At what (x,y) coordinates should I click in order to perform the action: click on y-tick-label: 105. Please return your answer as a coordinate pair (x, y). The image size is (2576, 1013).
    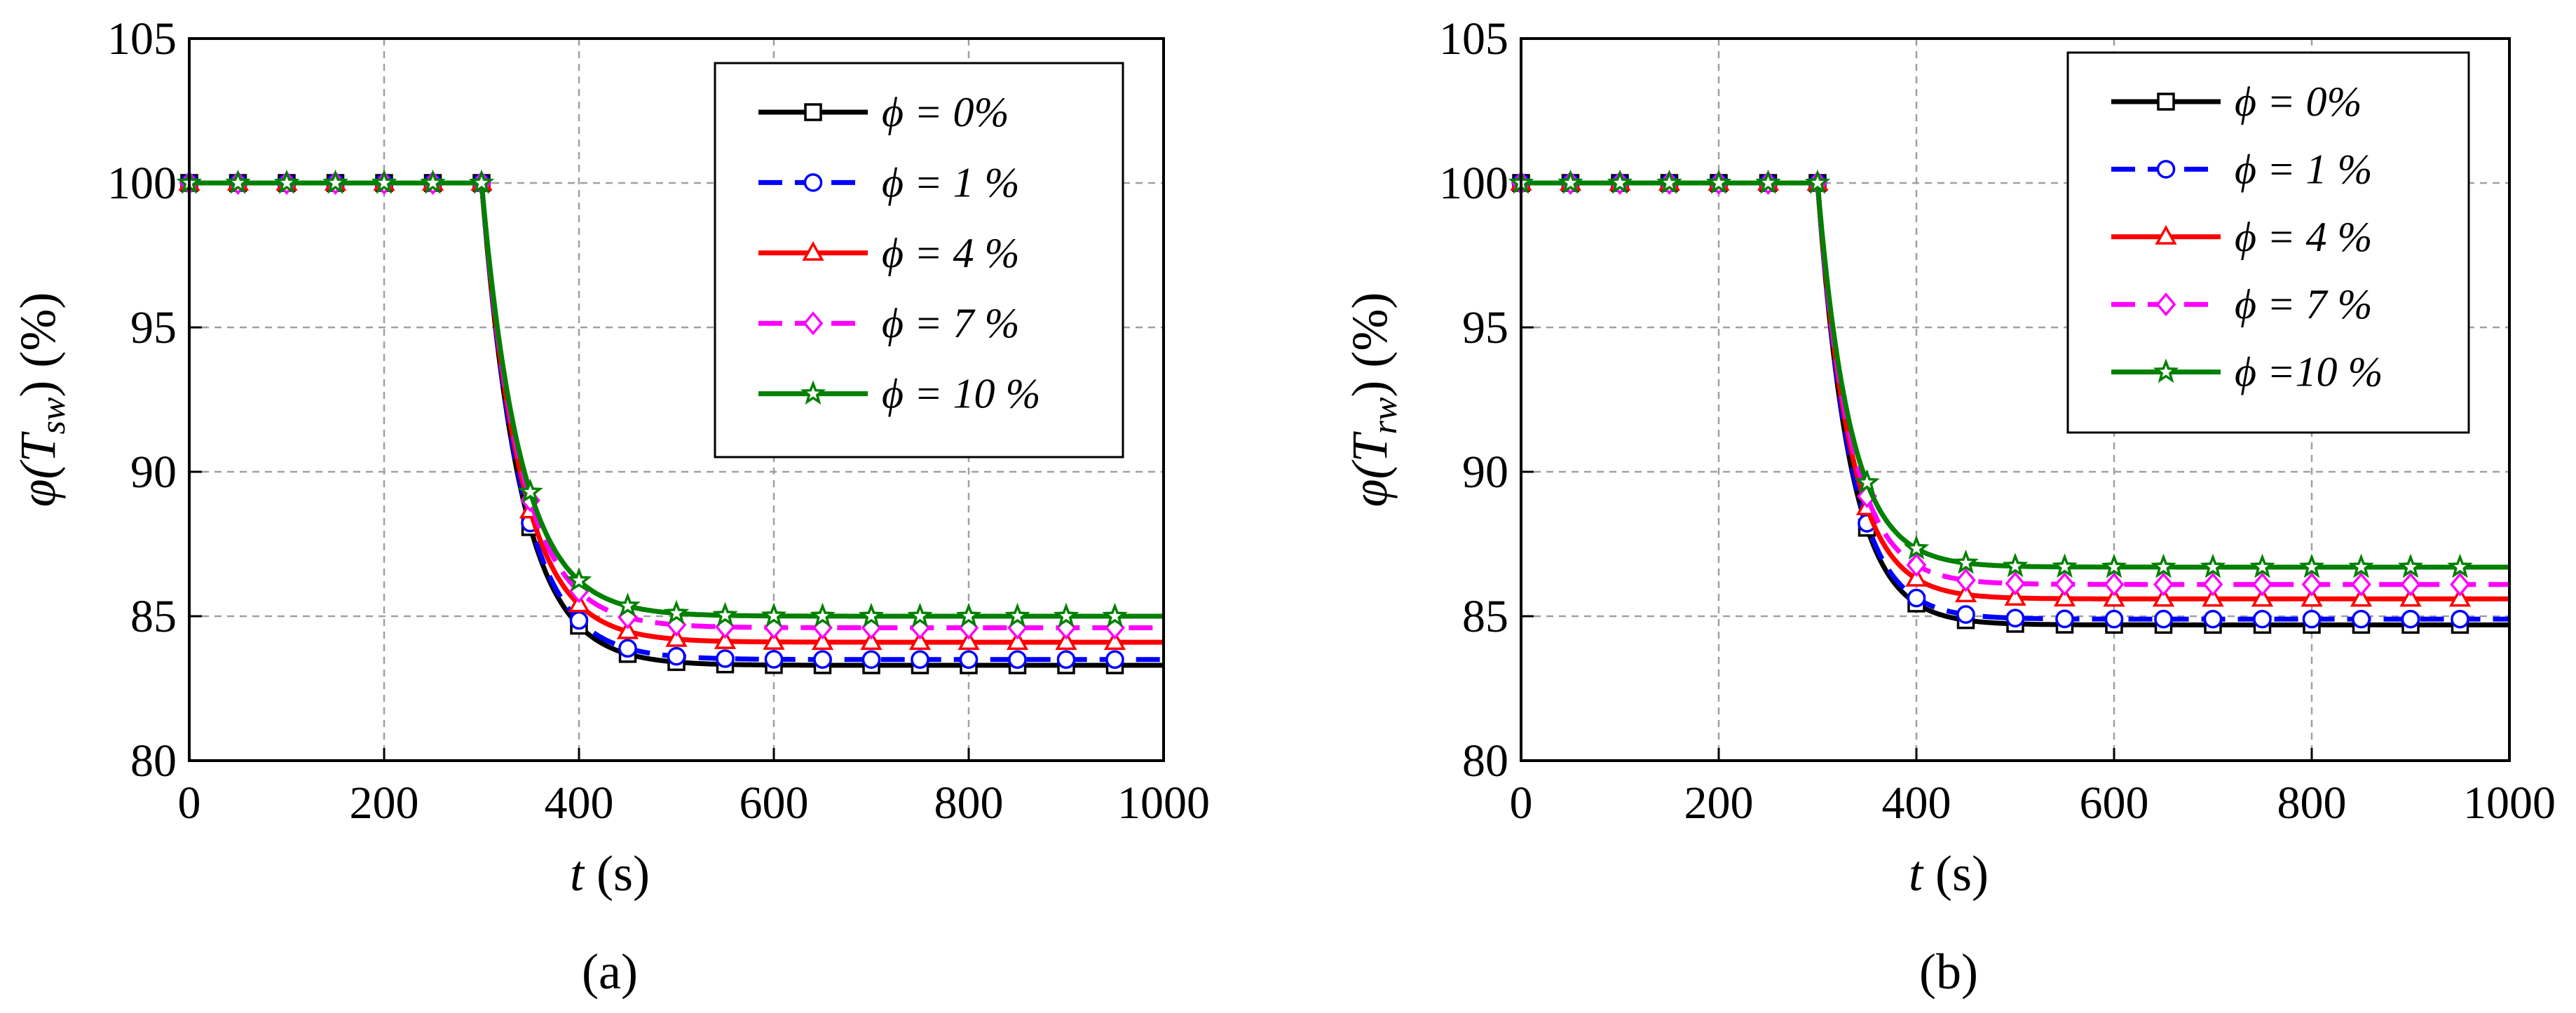
    Looking at the image, I should click on (1474, 38).